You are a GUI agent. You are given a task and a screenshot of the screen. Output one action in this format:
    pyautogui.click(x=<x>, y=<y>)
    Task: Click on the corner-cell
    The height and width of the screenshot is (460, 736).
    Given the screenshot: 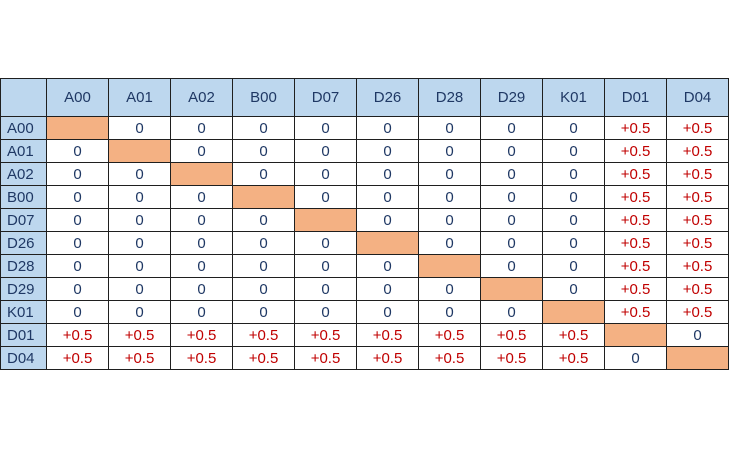 What is the action you would take?
    pyautogui.click(x=23, y=97)
    